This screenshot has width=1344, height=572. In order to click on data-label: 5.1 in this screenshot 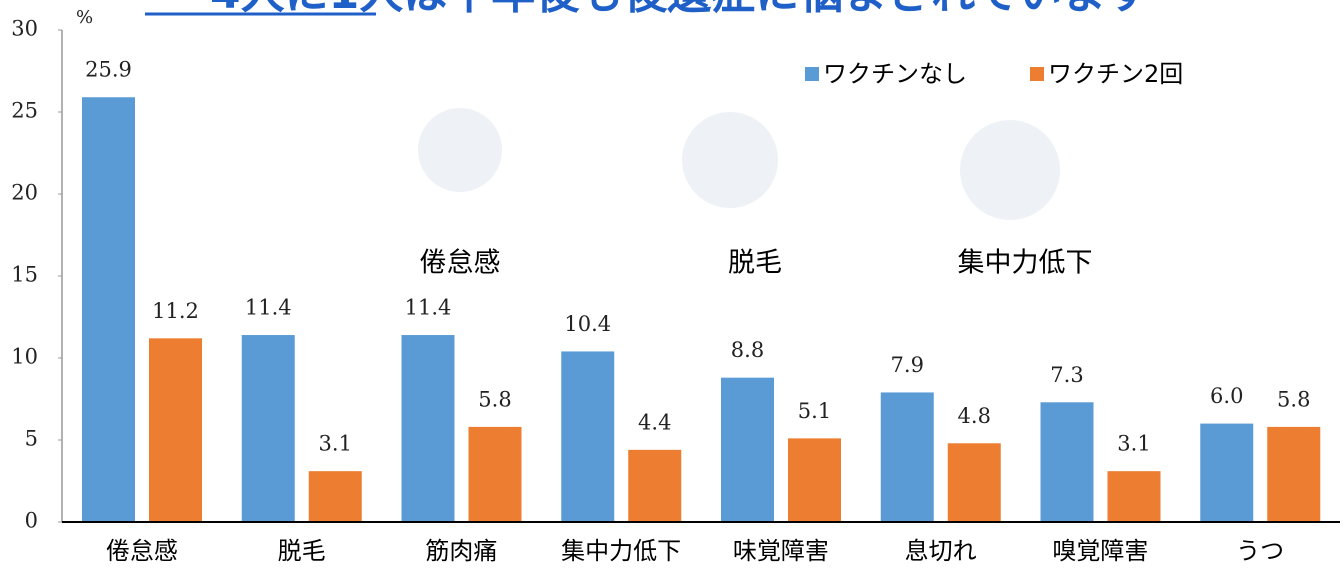, I will do `click(814, 411)`.